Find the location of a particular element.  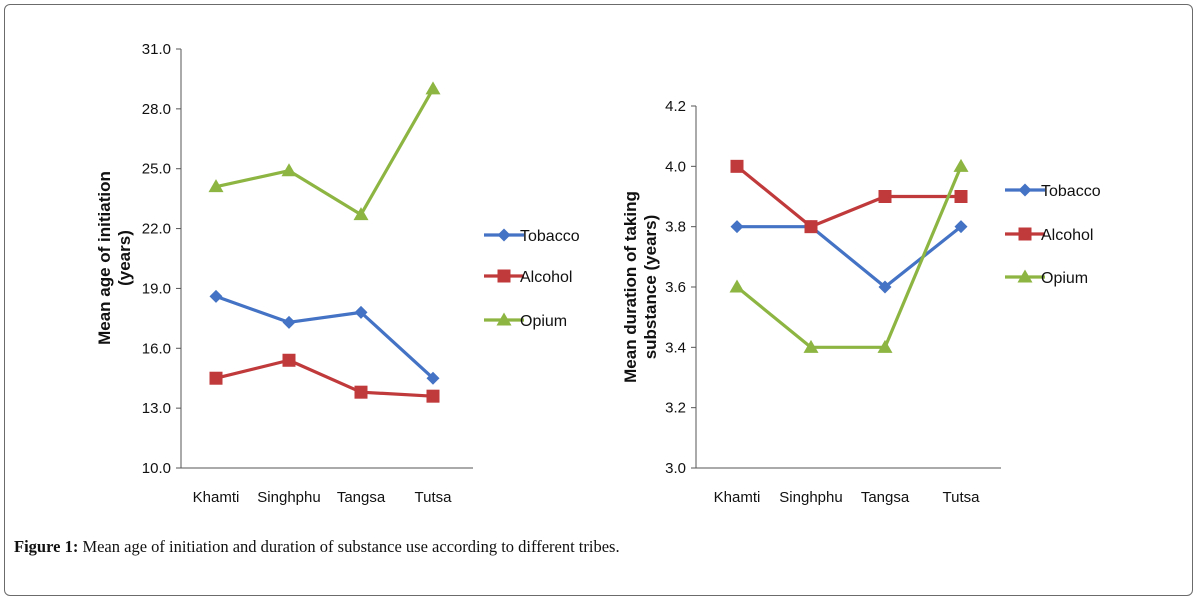

y-tick-label: 16.0 is located at coordinates (156, 348).